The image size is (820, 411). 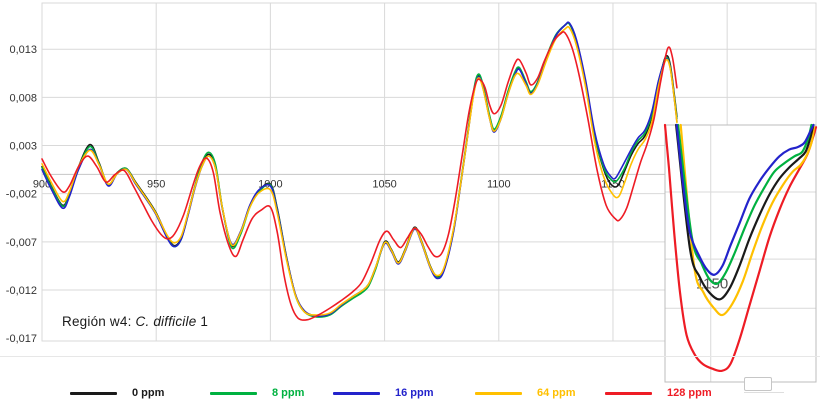 I want to click on legend-line-0ppm, so click(x=93, y=393).